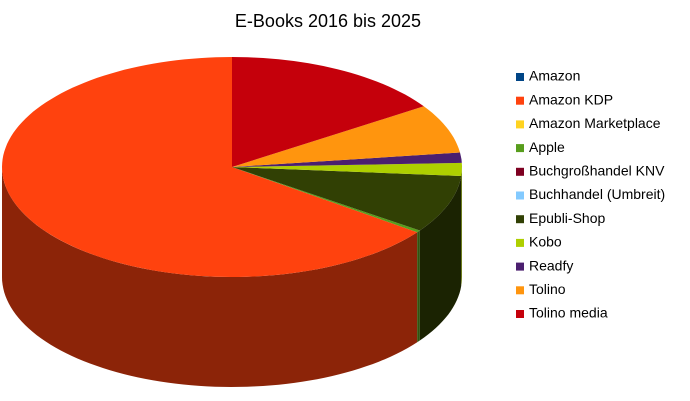  What do you see at coordinates (567, 218) in the screenshot?
I see `legend-label: Epubli-Shop` at bounding box center [567, 218].